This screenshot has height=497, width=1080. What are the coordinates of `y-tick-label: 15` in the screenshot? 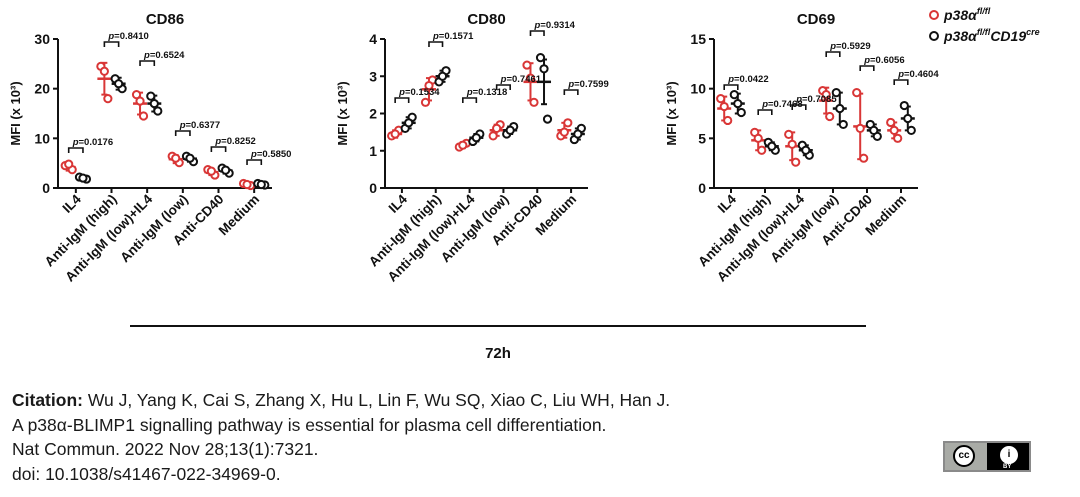 It's located at (698, 39).